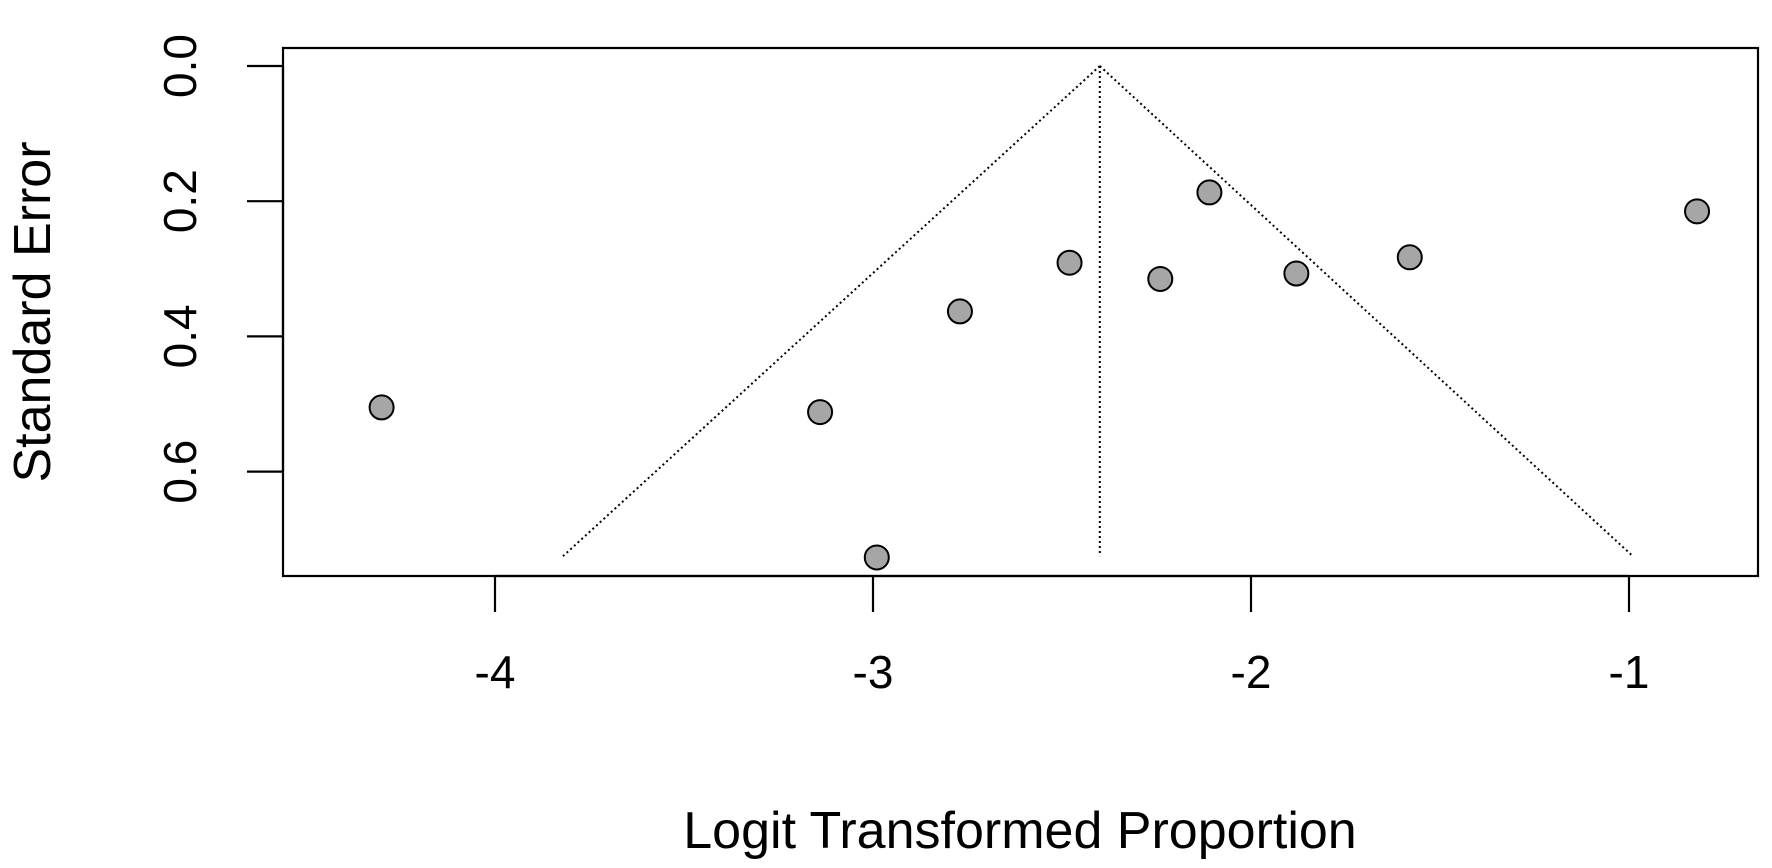 Image resolution: width=1772 pixels, height=868 pixels. What do you see at coordinates (180, 472) in the screenshot?
I see `y-tick-label: 0.6` at bounding box center [180, 472].